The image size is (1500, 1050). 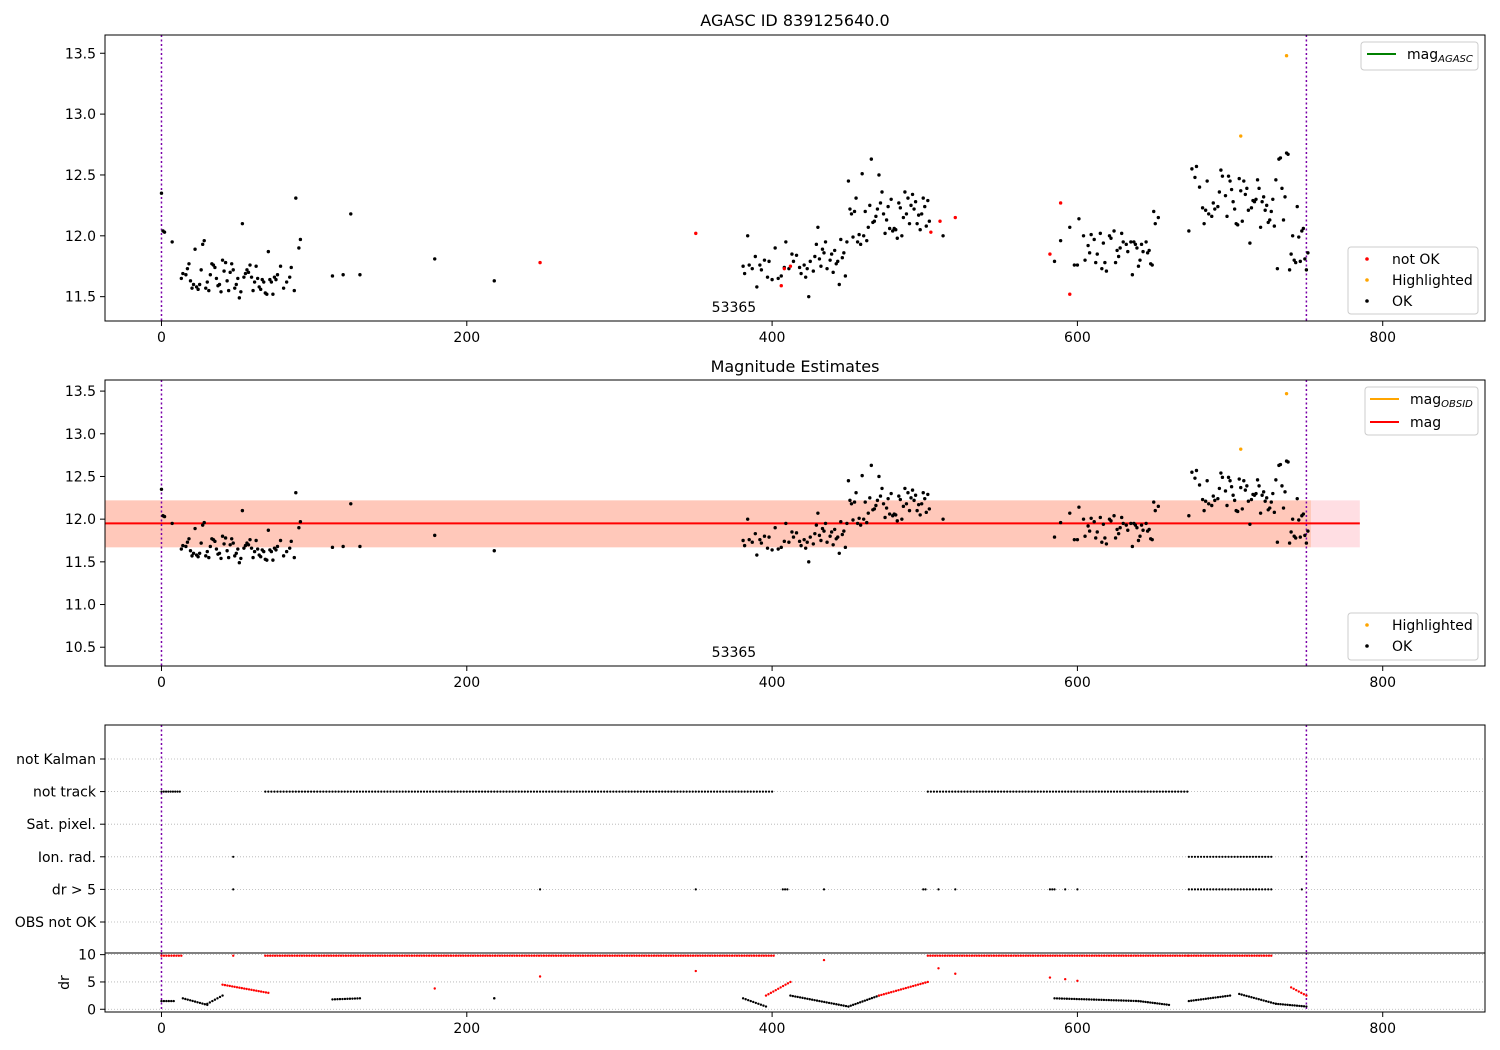 I want to click on y-tick-label: 0, so click(x=91, y=1010).